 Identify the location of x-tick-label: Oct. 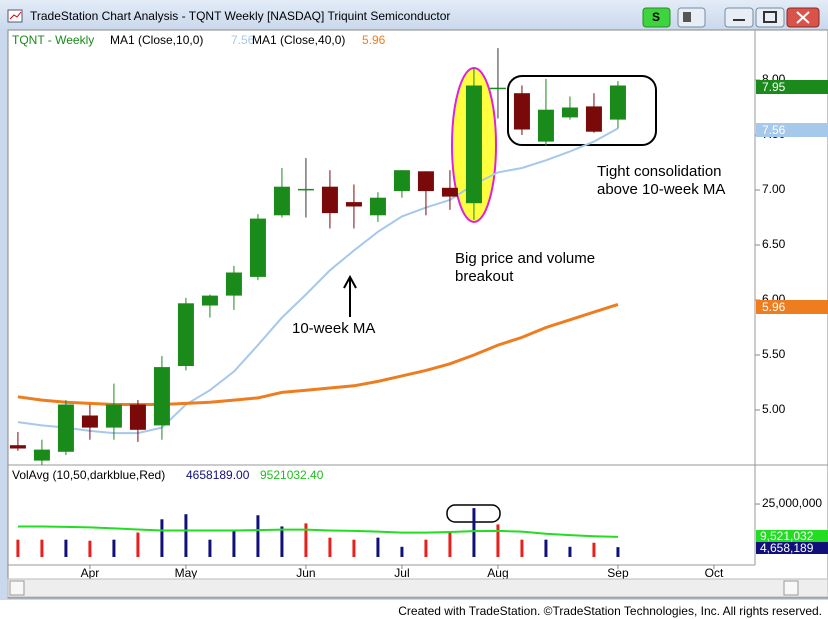
(714, 573).